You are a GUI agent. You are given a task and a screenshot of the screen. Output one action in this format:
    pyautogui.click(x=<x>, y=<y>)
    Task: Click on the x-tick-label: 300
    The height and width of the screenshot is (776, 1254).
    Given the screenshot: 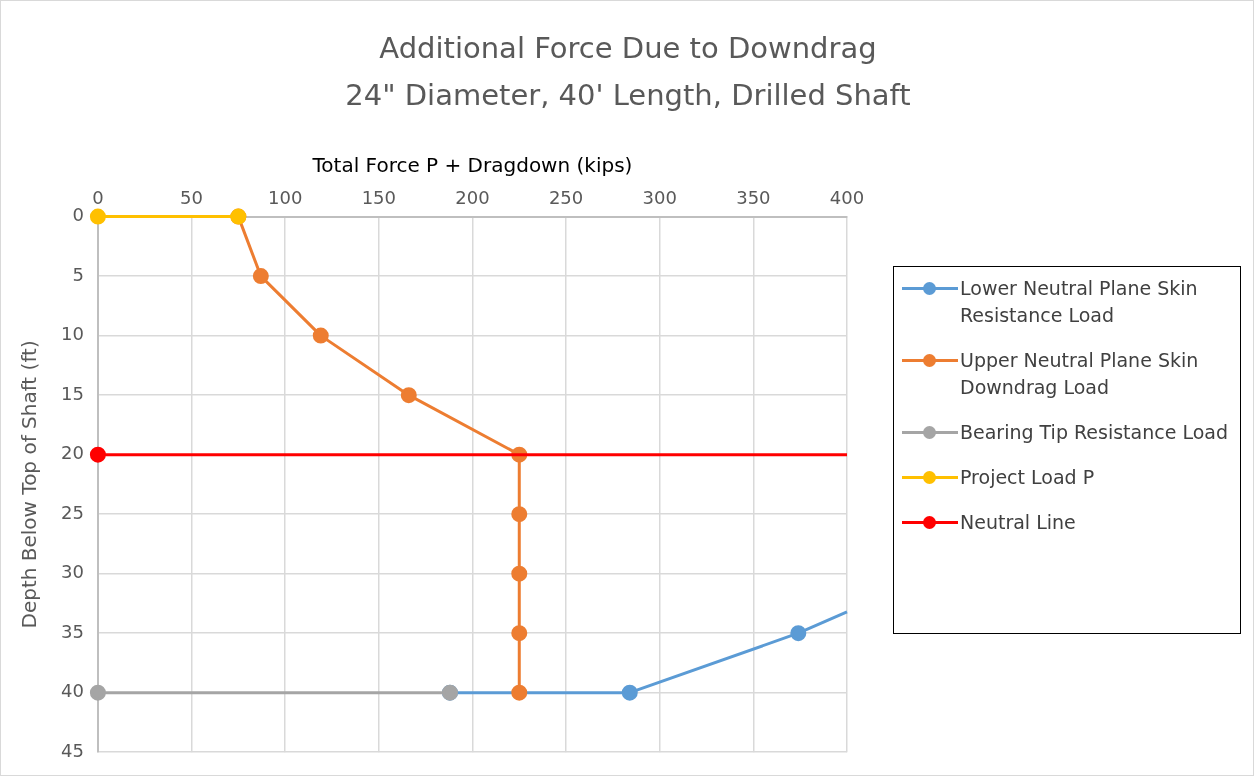 What is the action you would take?
    pyautogui.click(x=659, y=198)
    